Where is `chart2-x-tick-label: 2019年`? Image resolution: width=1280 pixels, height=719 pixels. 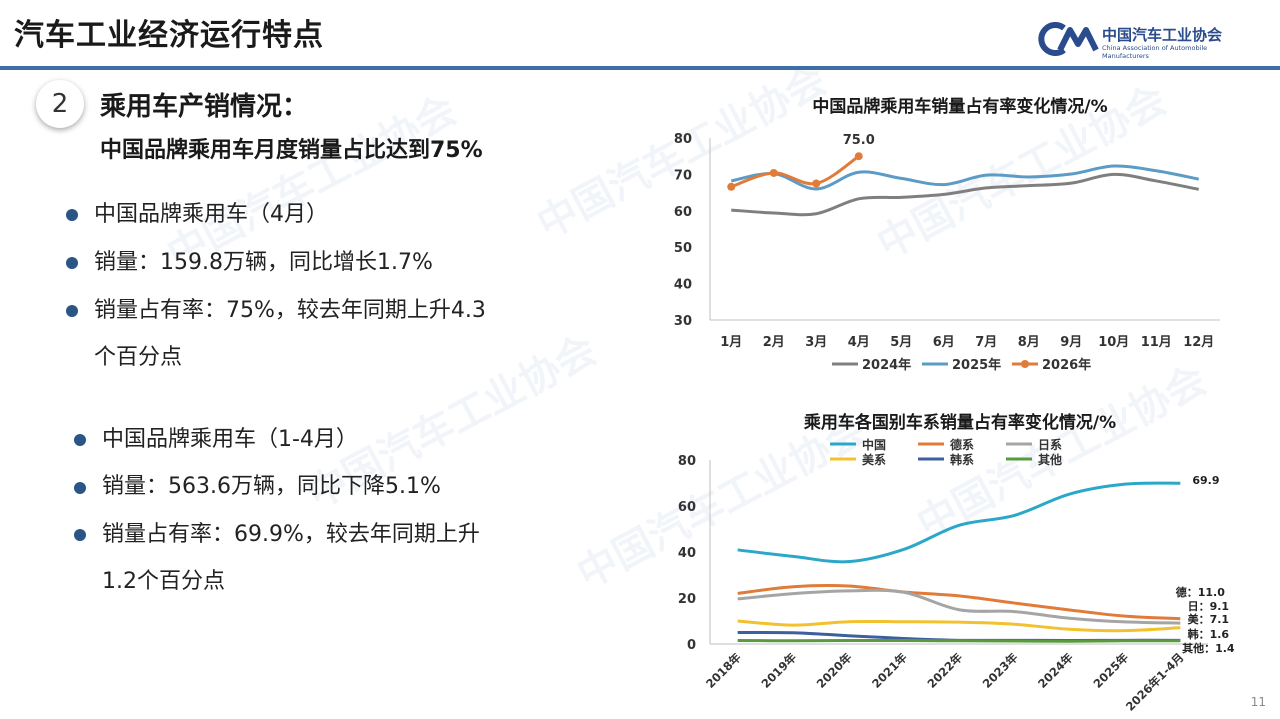
chart2-x-tick-label: 2019年 is located at coordinates (778, 670).